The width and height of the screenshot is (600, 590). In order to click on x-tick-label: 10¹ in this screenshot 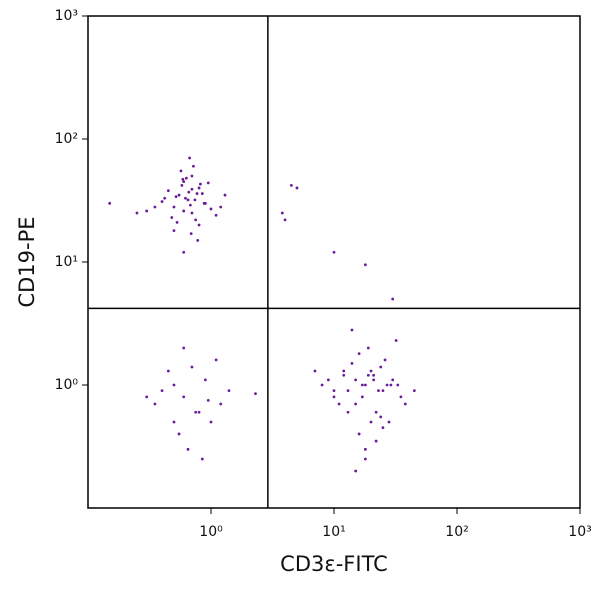, I will do `click(333, 532)`.